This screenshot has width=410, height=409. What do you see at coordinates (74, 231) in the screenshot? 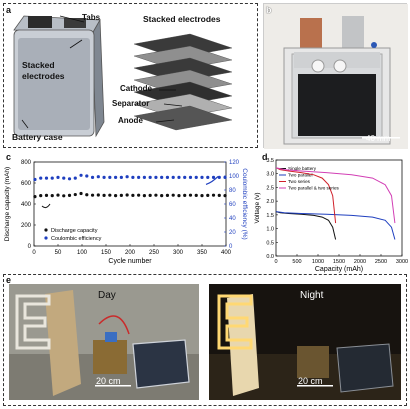
I see `legend-label-capacity: Discharge capacity` at bounding box center [74, 231].